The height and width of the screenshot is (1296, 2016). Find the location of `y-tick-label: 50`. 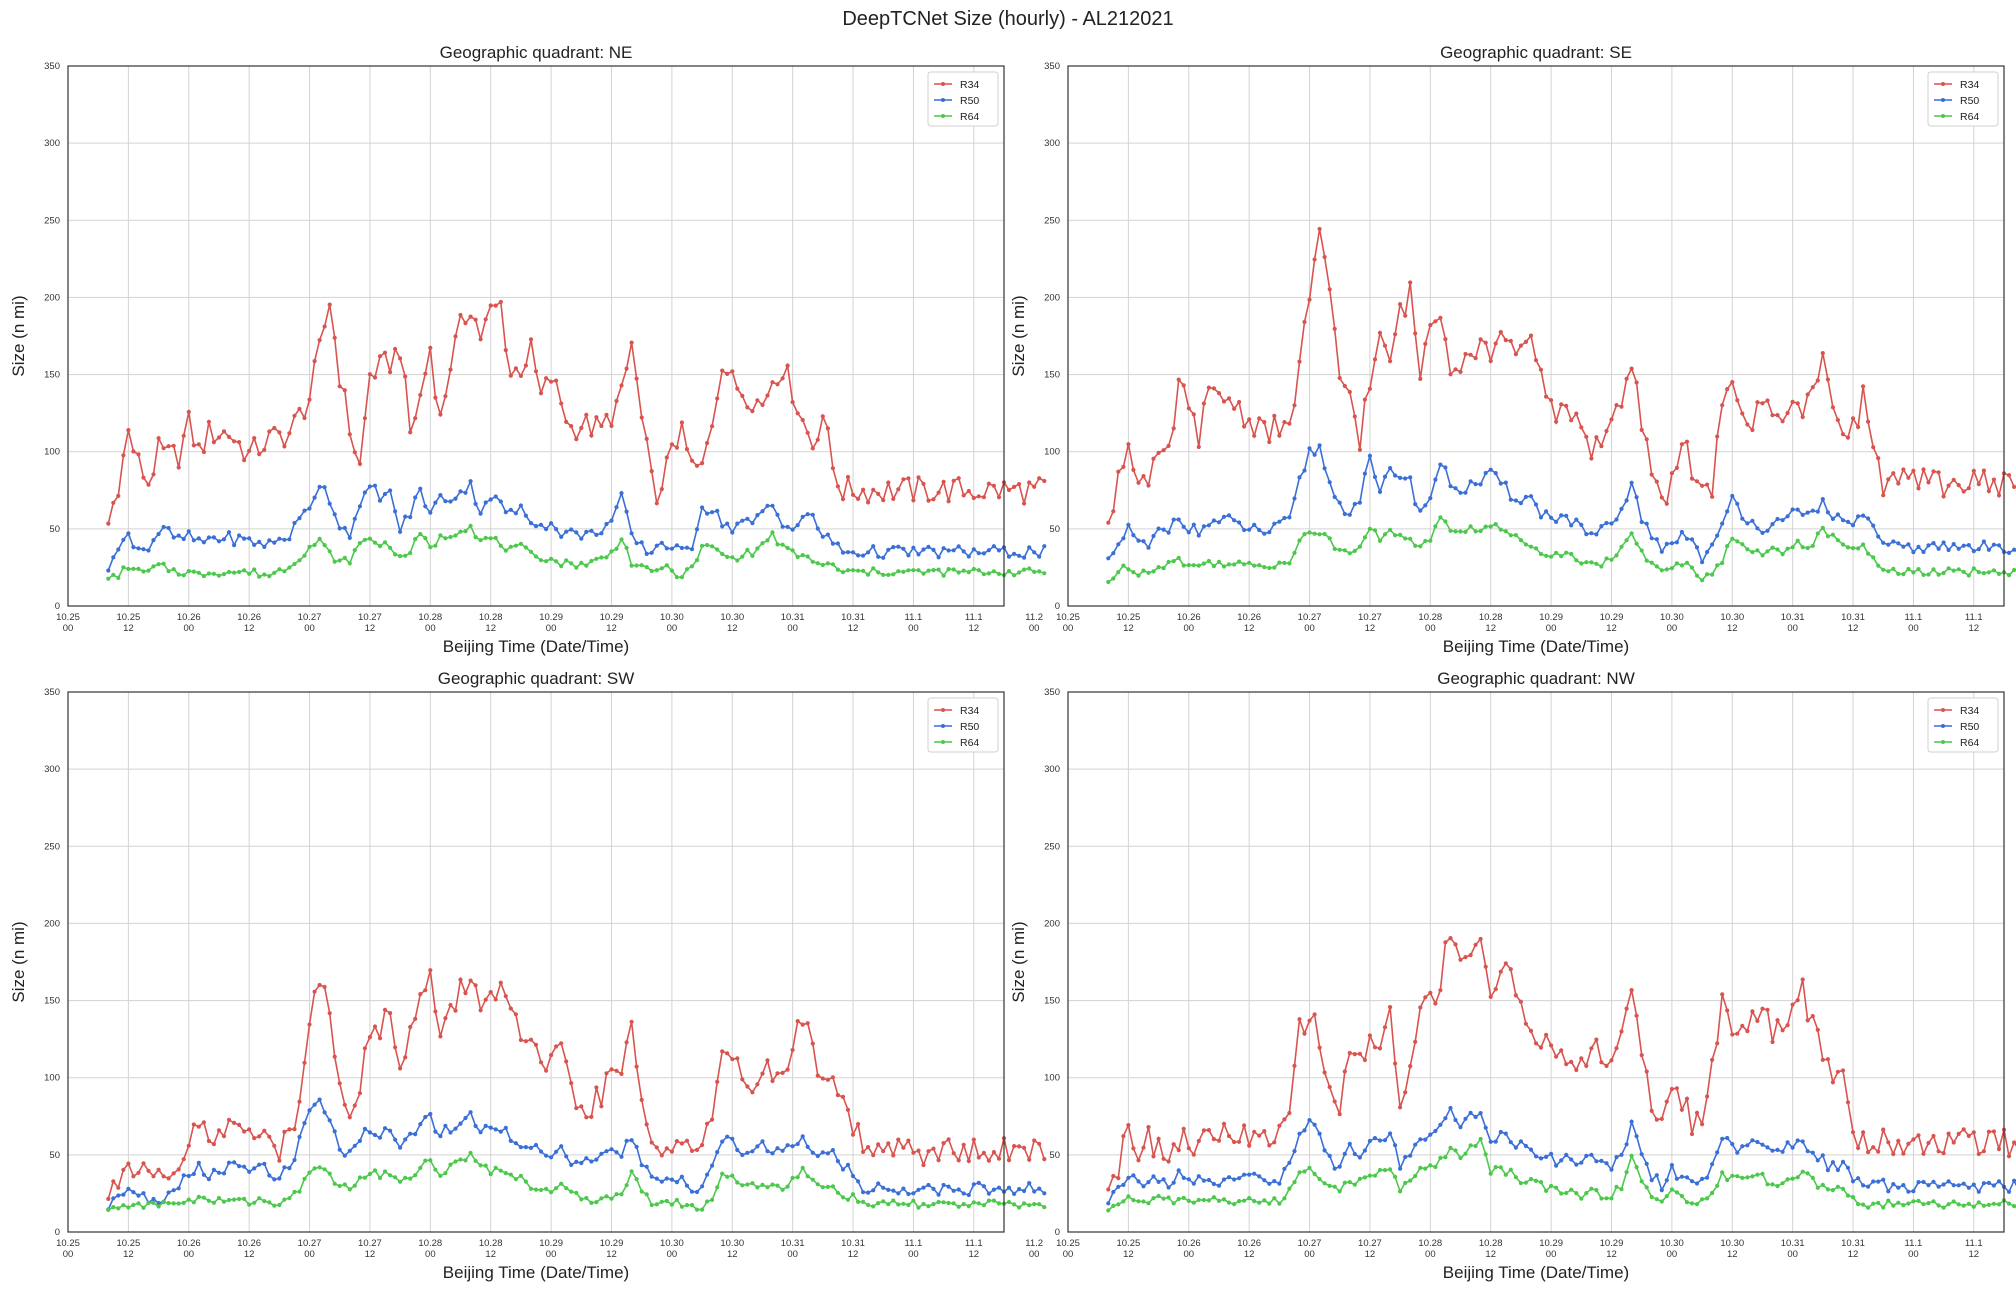

y-tick-label: 50 is located at coordinates (1054, 1155).